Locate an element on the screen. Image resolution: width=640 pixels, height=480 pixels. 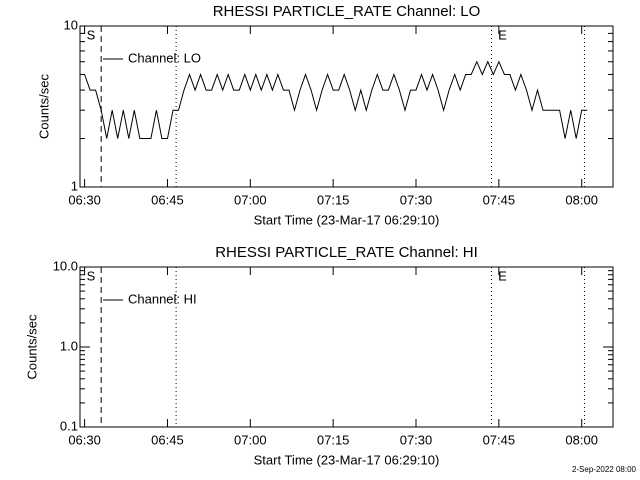
footer-date: 2-Sep-2022 08:00 is located at coordinates (604, 469).